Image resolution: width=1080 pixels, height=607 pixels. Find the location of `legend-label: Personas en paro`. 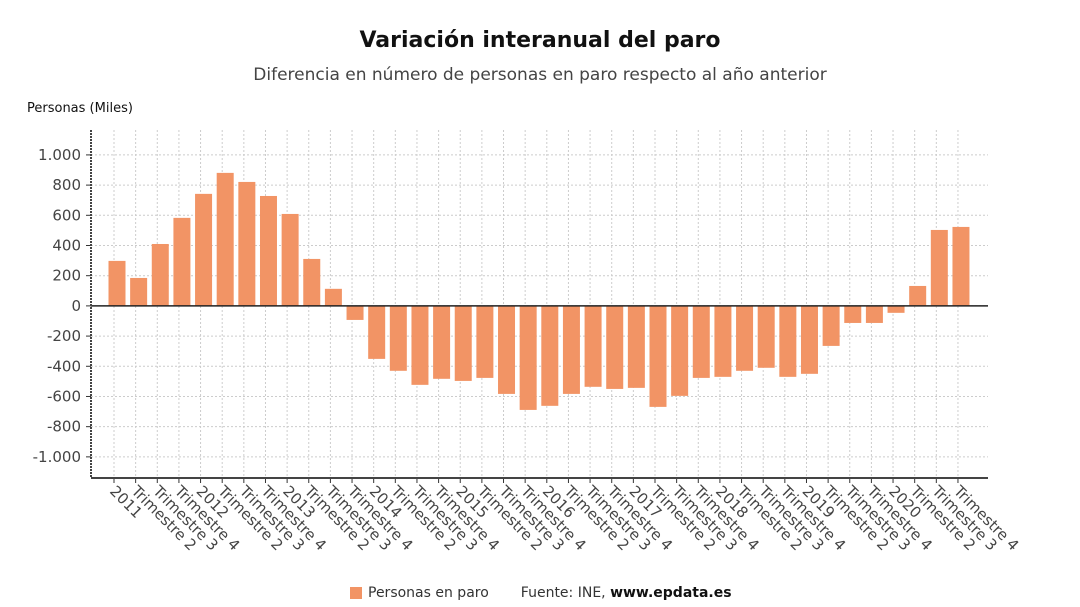

legend-label: Personas en paro is located at coordinates (428, 593).